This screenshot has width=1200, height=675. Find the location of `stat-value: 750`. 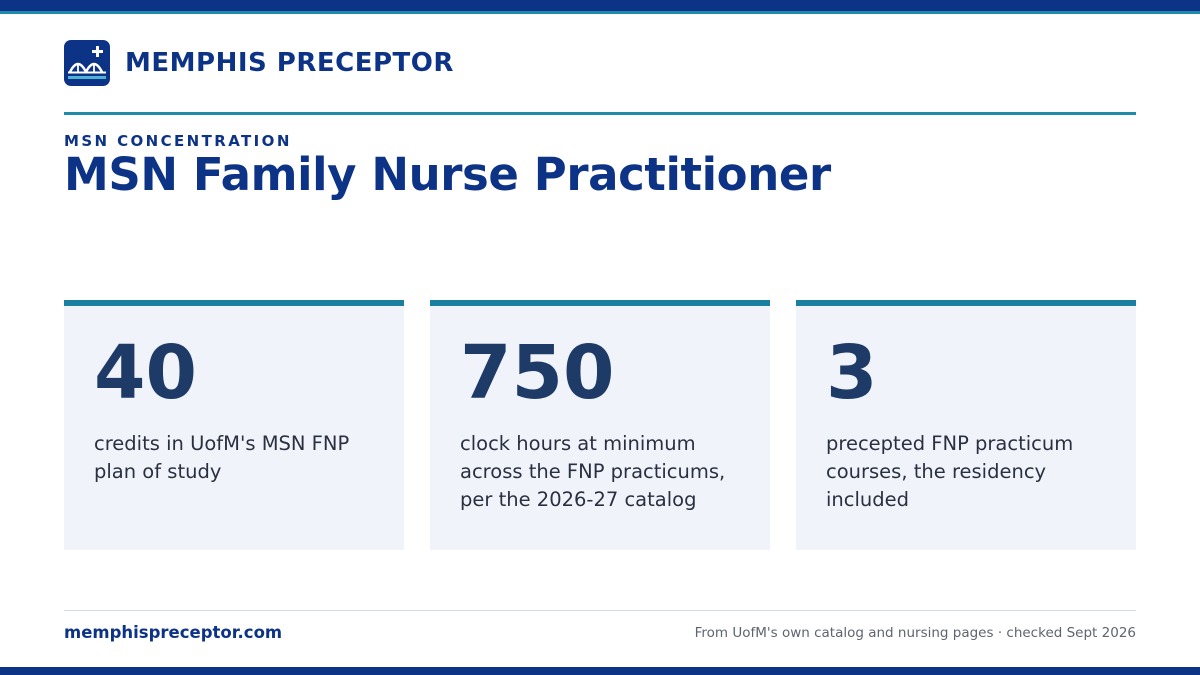

stat-value: 750 is located at coordinates (537, 373).